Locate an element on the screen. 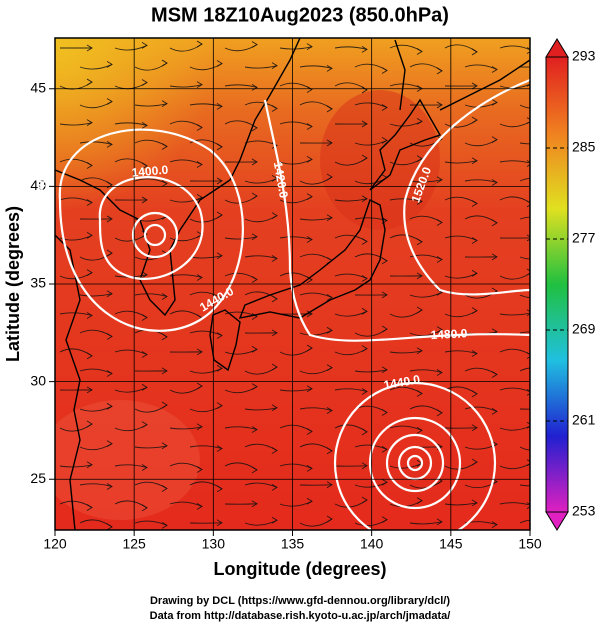  contour-label: 1400.0 is located at coordinates (150, 171).